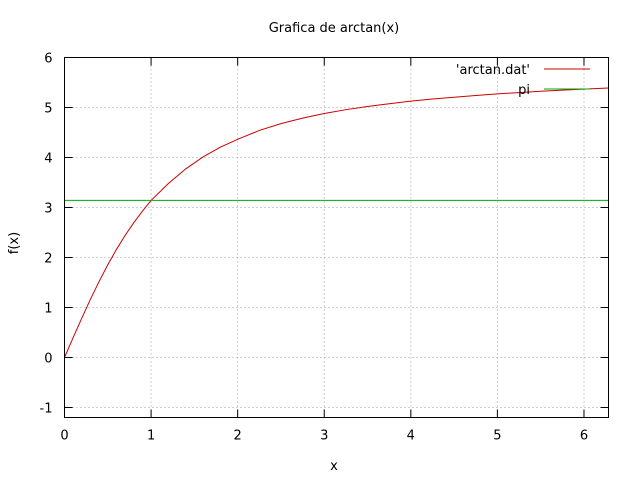 The width and height of the screenshot is (640, 480). I want to click on y-tick-label: 5, so click(48, 109).